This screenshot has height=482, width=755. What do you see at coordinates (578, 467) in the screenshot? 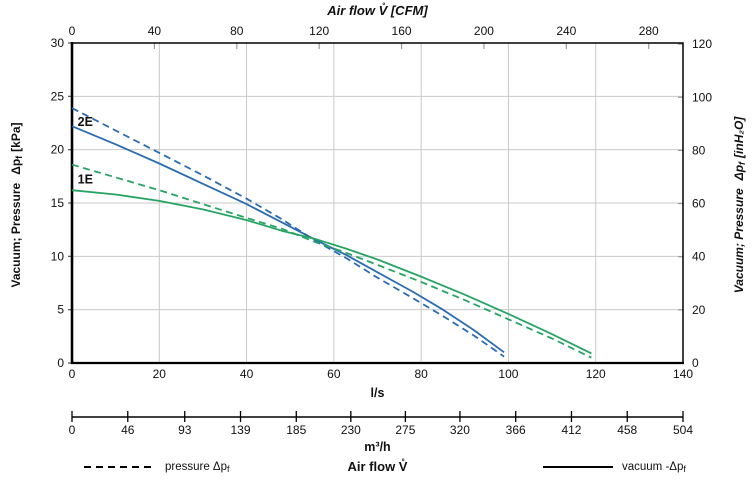
I see `solid-line-icon` at bounding box center [578, 467].